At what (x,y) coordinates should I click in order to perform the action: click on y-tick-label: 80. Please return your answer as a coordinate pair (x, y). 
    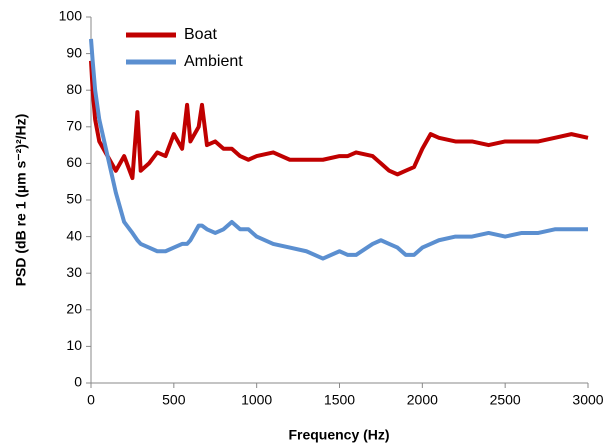
    Looking at the image, I should click on (74, 89).